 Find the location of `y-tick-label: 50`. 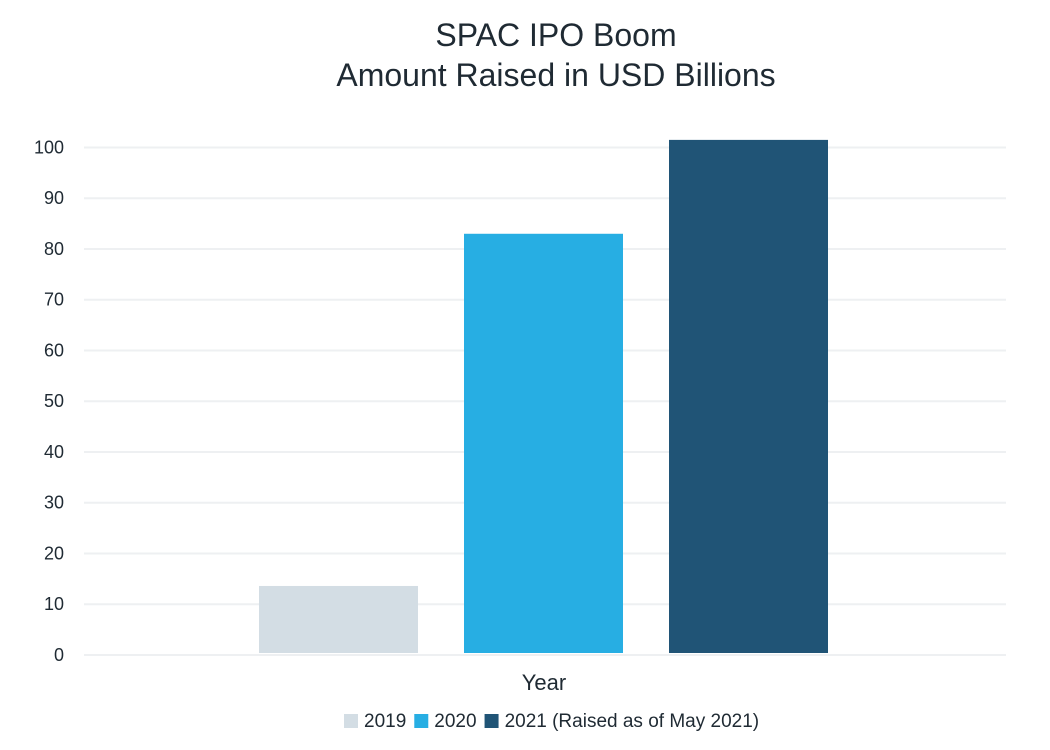

y-tick-label: 50 is located at coordinates (54, 401).